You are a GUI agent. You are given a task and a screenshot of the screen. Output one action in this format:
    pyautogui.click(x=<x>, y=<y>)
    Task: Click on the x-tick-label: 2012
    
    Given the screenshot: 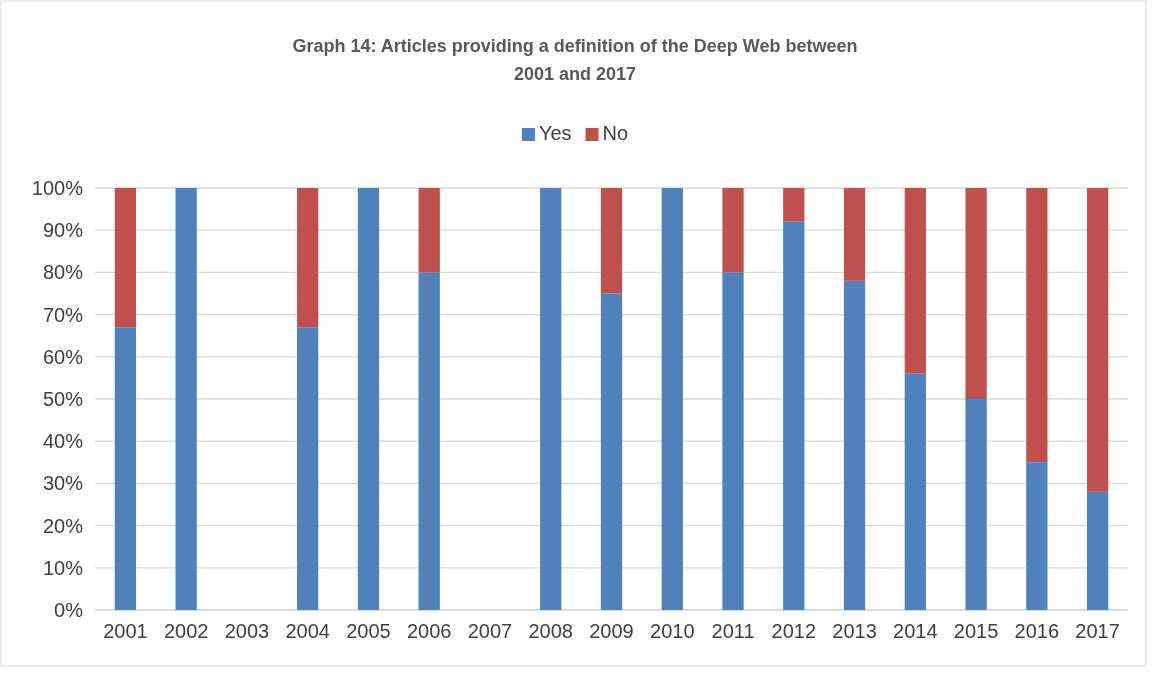 What is the action you would take?
    pyautogui.click(x=794, y=631)
    